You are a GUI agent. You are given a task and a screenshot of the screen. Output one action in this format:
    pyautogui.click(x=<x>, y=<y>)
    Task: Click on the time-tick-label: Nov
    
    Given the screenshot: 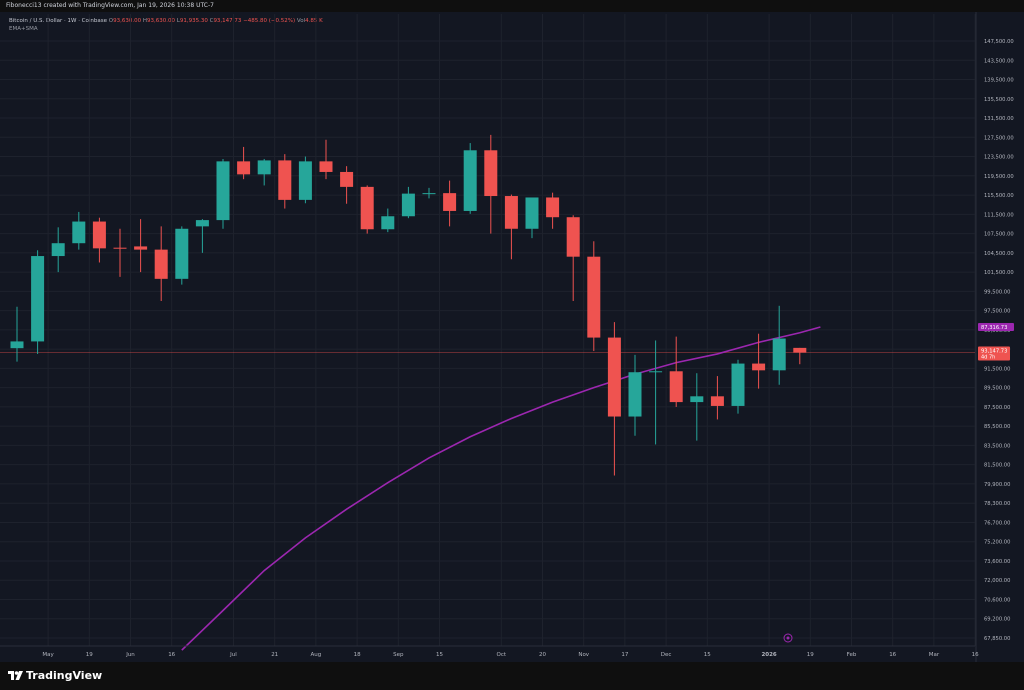 What is the action you would take?
    pyautogui.click(x=583, y=655)
    